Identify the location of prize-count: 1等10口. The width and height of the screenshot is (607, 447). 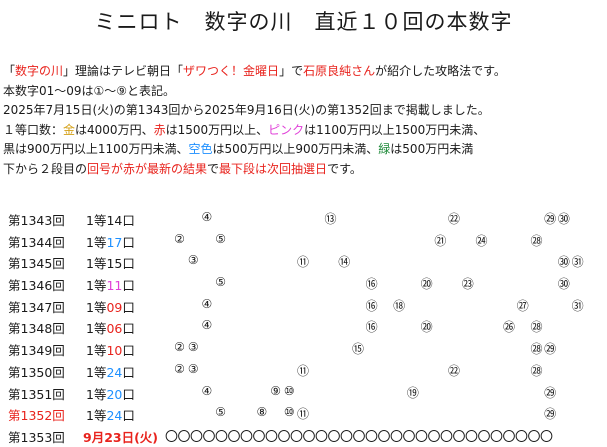
(110, 349).